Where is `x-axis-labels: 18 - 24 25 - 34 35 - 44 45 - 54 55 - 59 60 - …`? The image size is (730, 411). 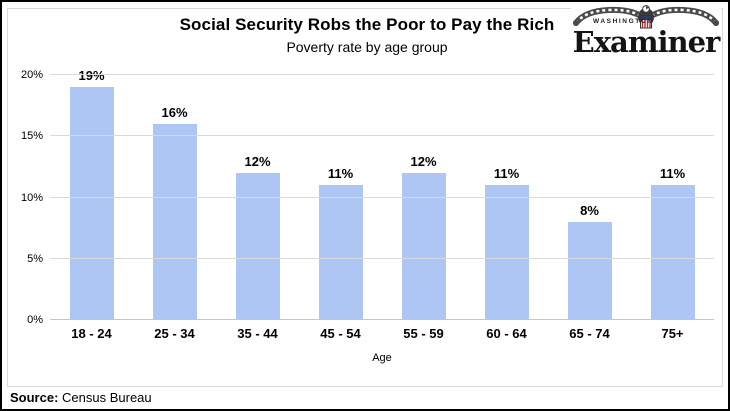
x-axis-labels: 18 - 24 25 - 34 35 - 44 45 - 54 55 - 59 60 - … is located at coordinates (382, 333).